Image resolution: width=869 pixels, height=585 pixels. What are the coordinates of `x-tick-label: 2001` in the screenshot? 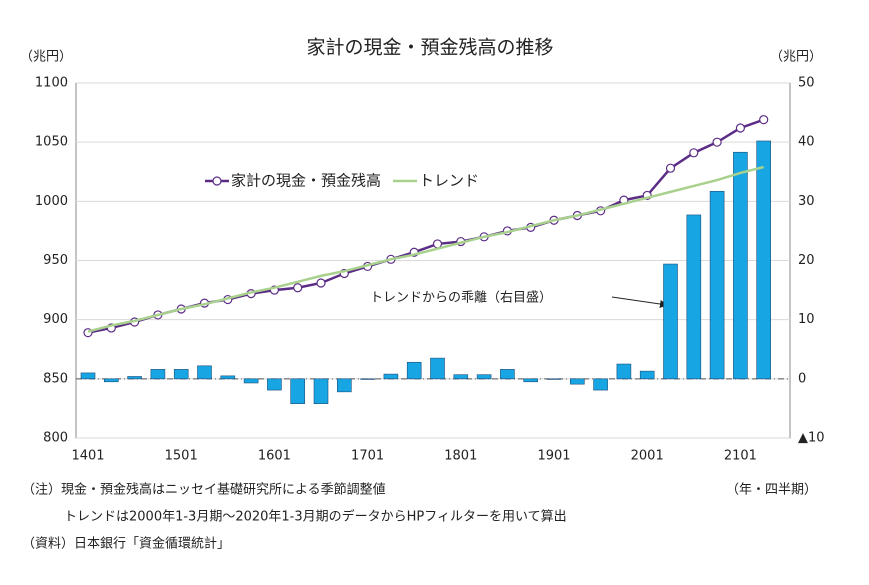 It's located at (647, 456).